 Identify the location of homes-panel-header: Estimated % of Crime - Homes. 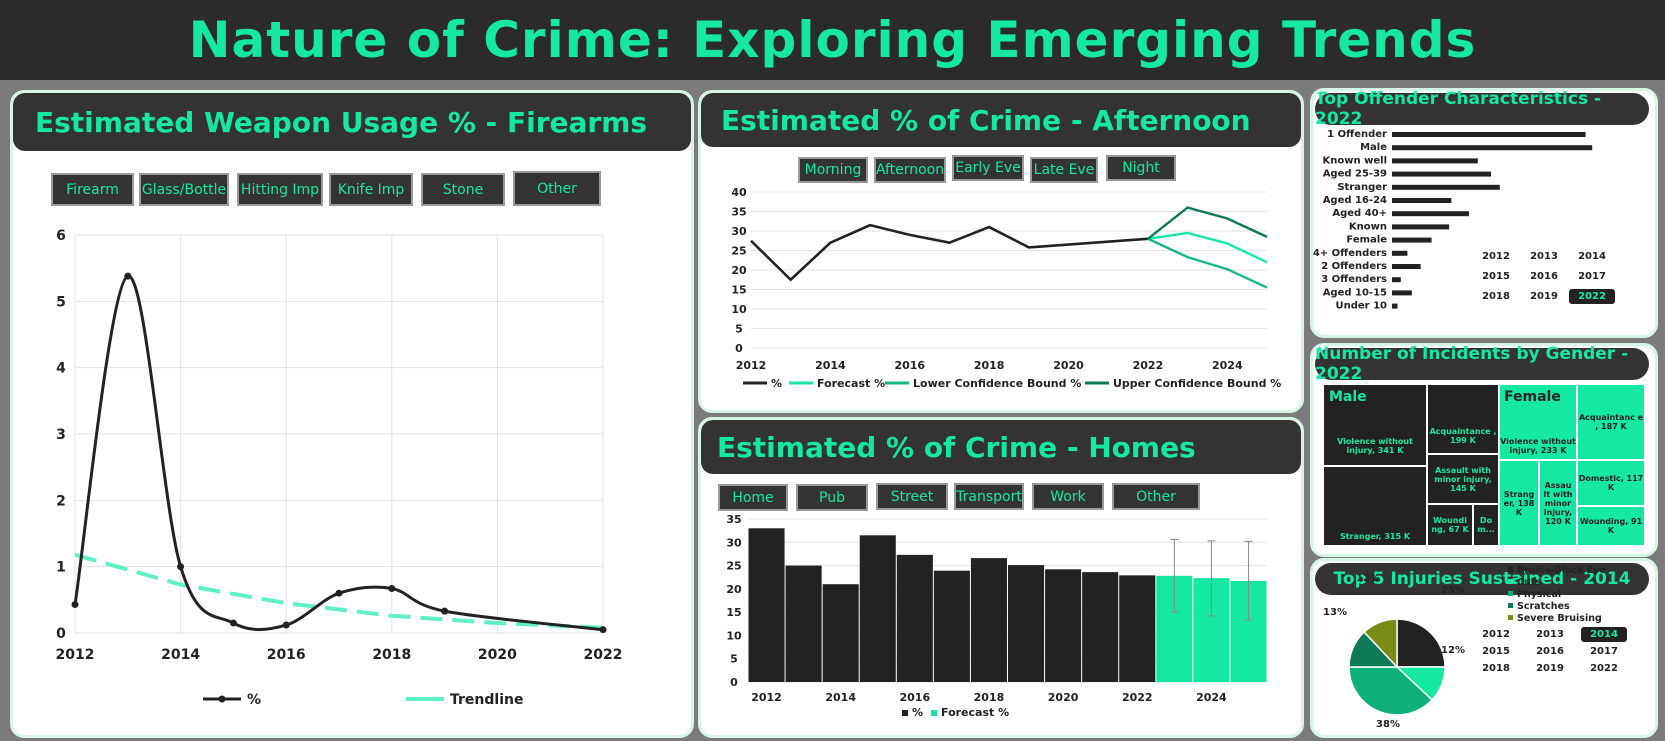
(1001, 447).